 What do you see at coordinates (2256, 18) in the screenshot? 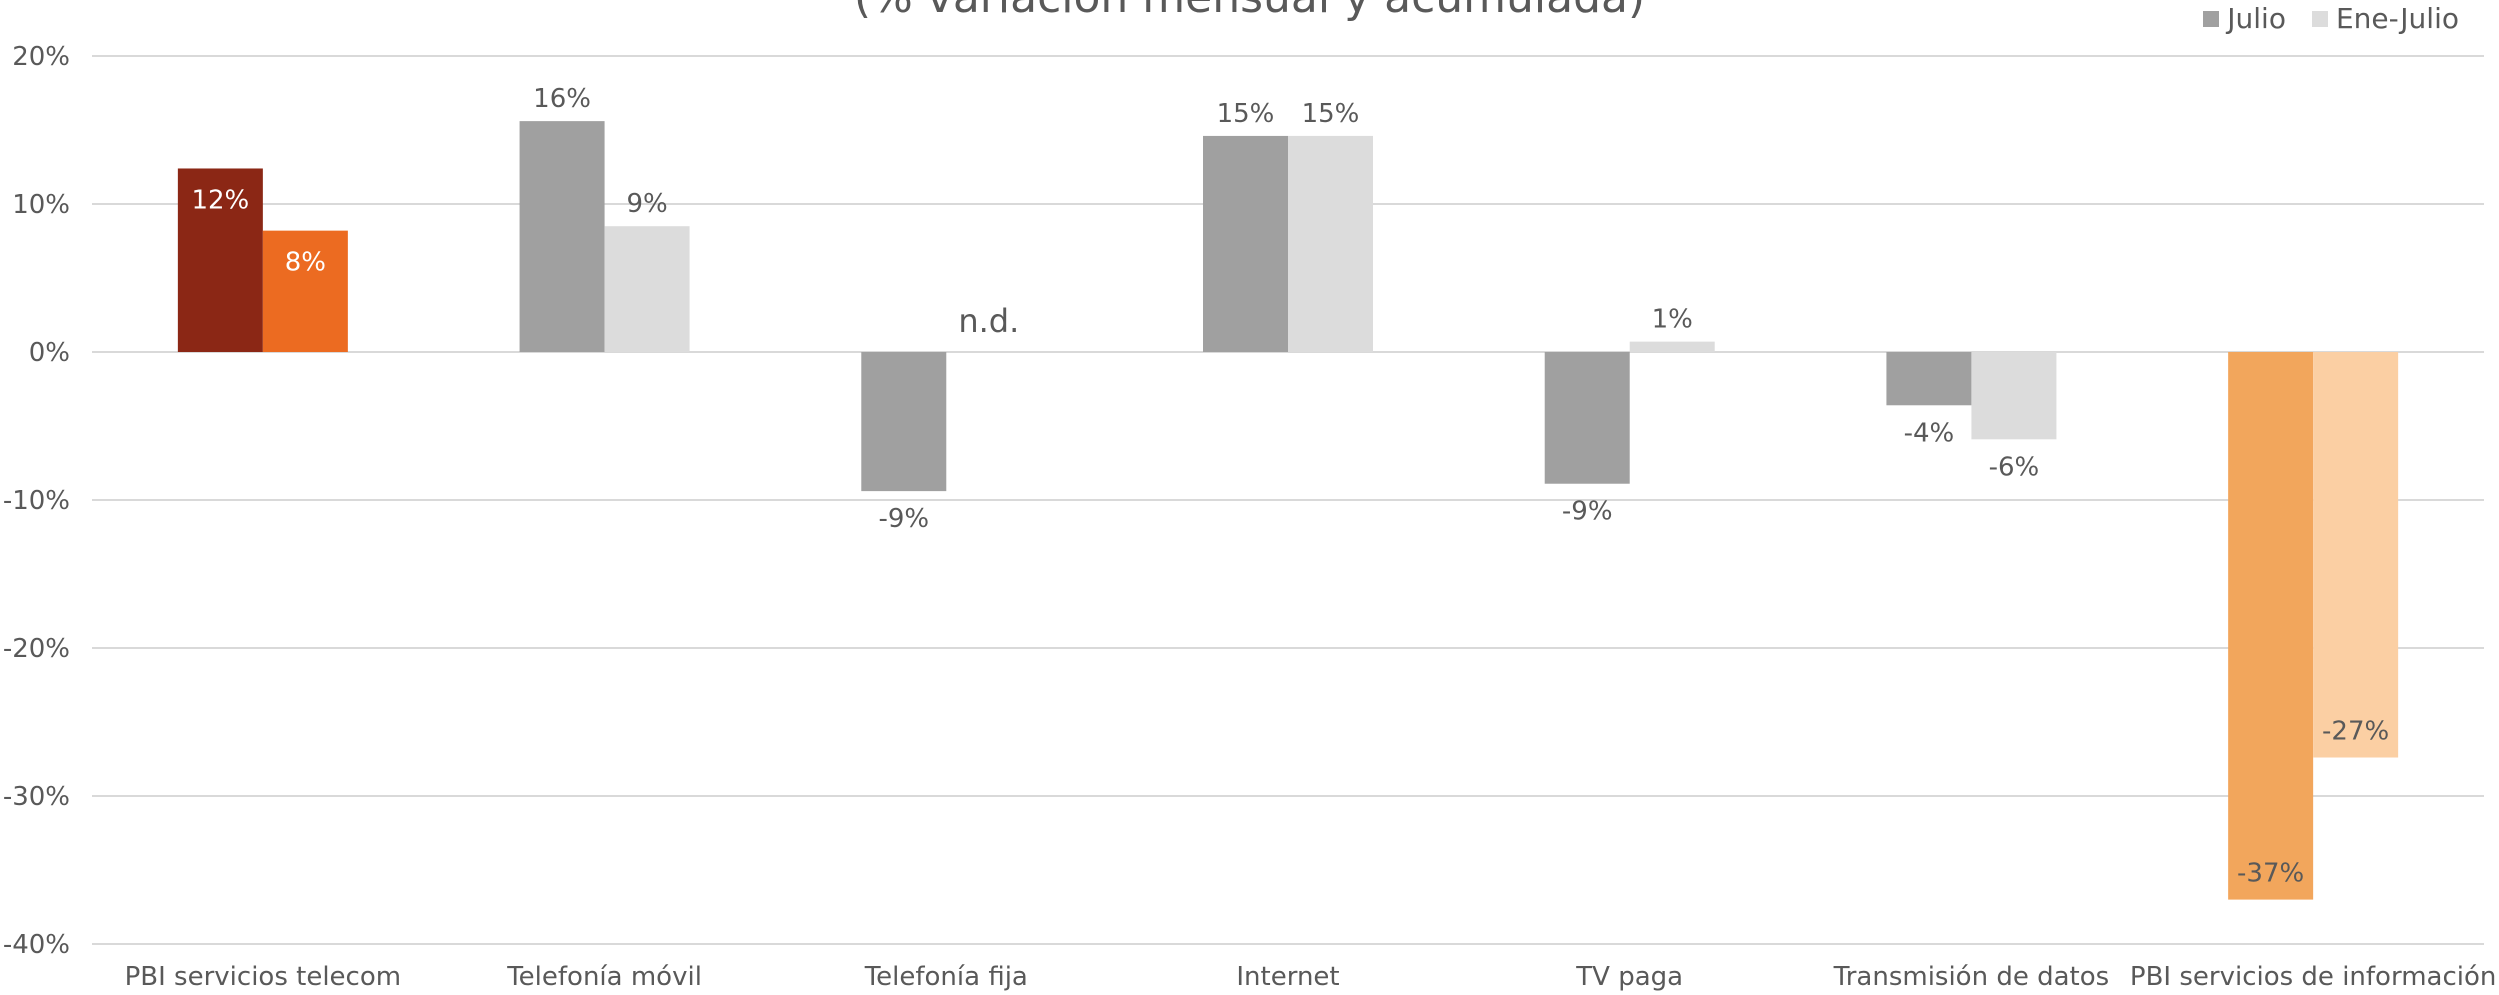
I see `legend-label-julio: Julio` at bounding box center [2256, 18].